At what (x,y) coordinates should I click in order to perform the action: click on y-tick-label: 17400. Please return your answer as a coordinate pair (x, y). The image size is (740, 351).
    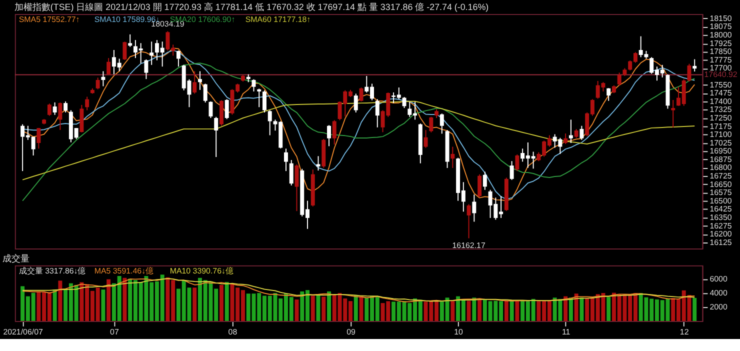
    Looking at the image, I should click on (721, 101).